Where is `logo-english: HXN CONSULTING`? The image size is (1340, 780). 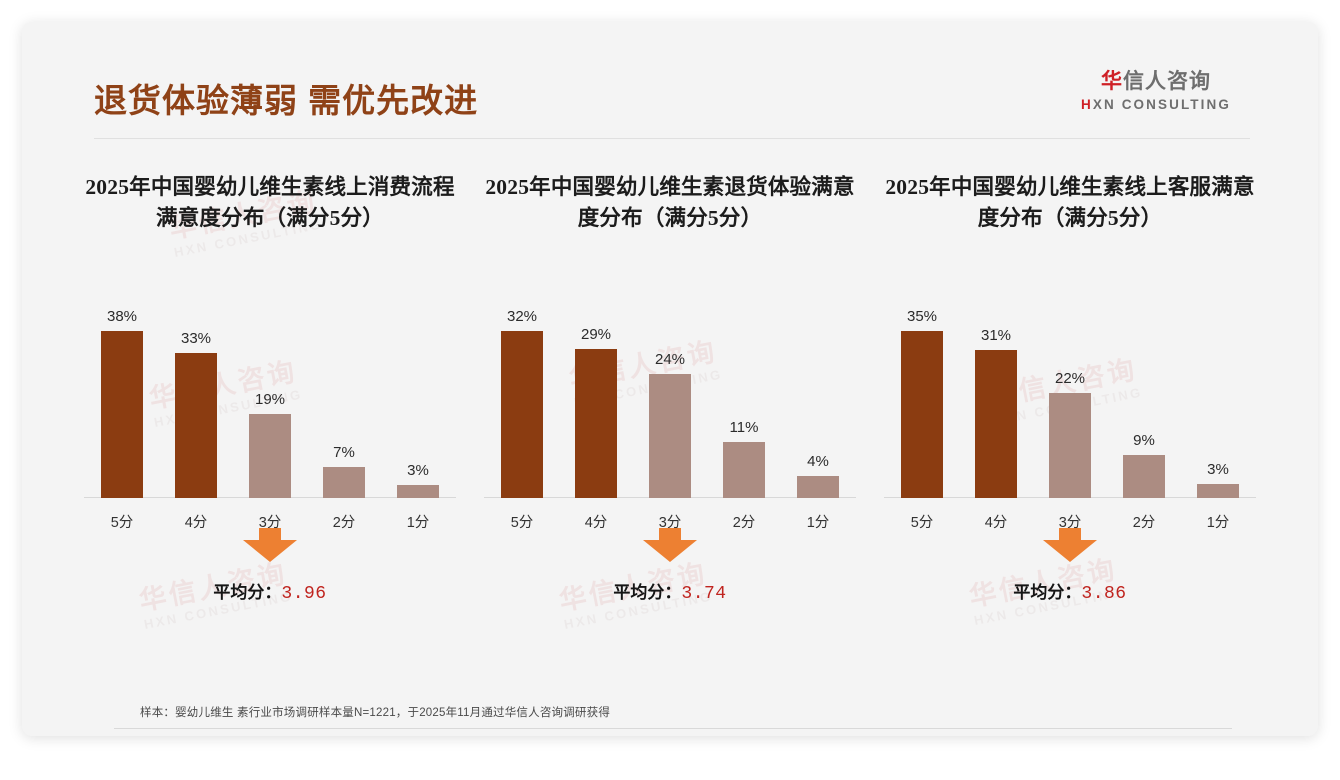
logo-english: HXN CONSULTING is located at coordinates (1156, 104).